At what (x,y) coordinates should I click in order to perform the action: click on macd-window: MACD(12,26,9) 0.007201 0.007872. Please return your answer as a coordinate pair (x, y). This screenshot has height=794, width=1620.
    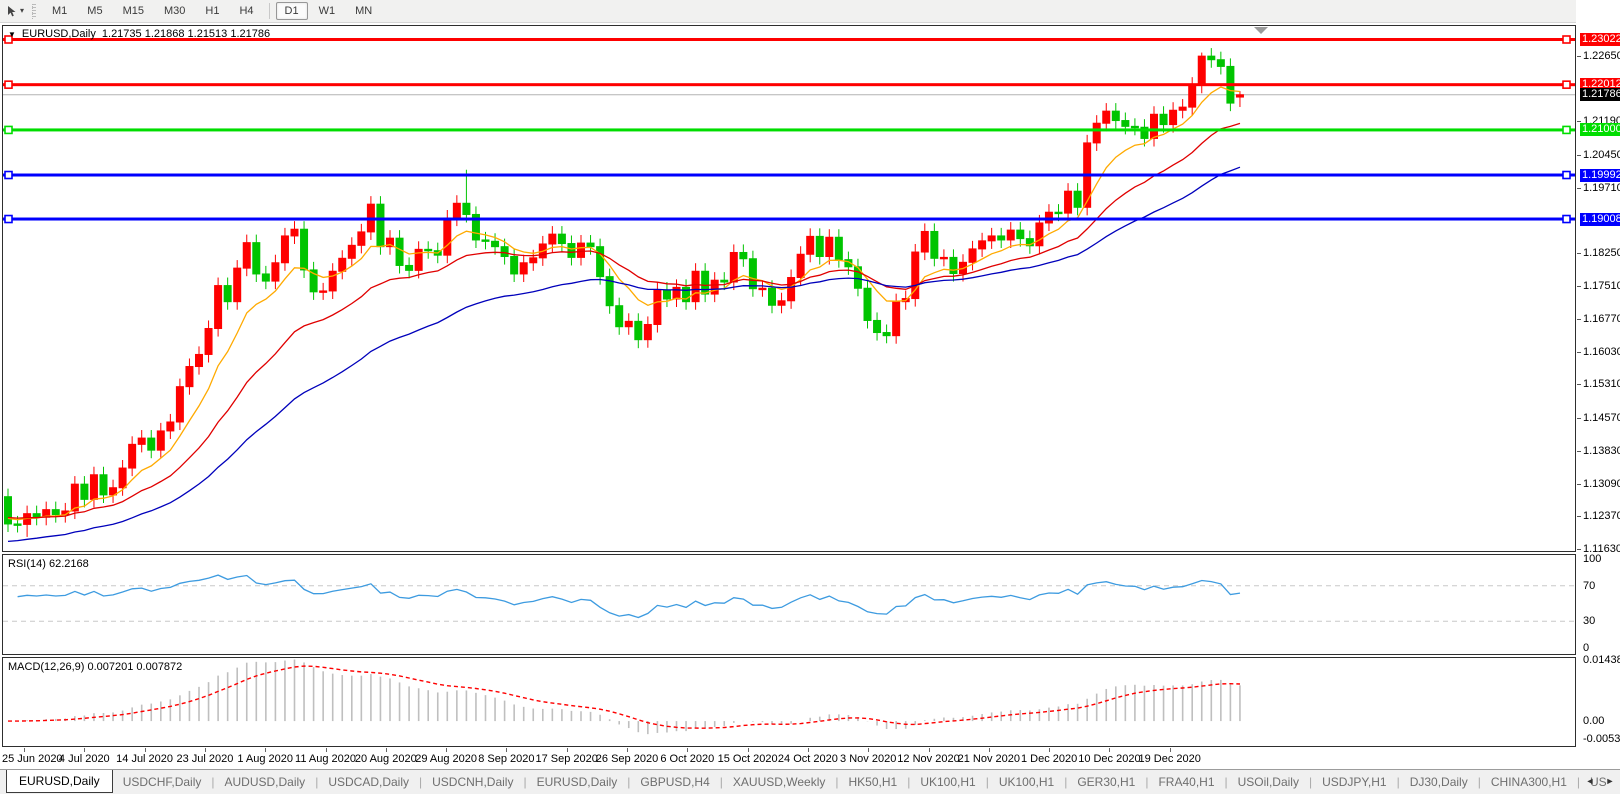
    Looking at the image, I should click on (789, 702).